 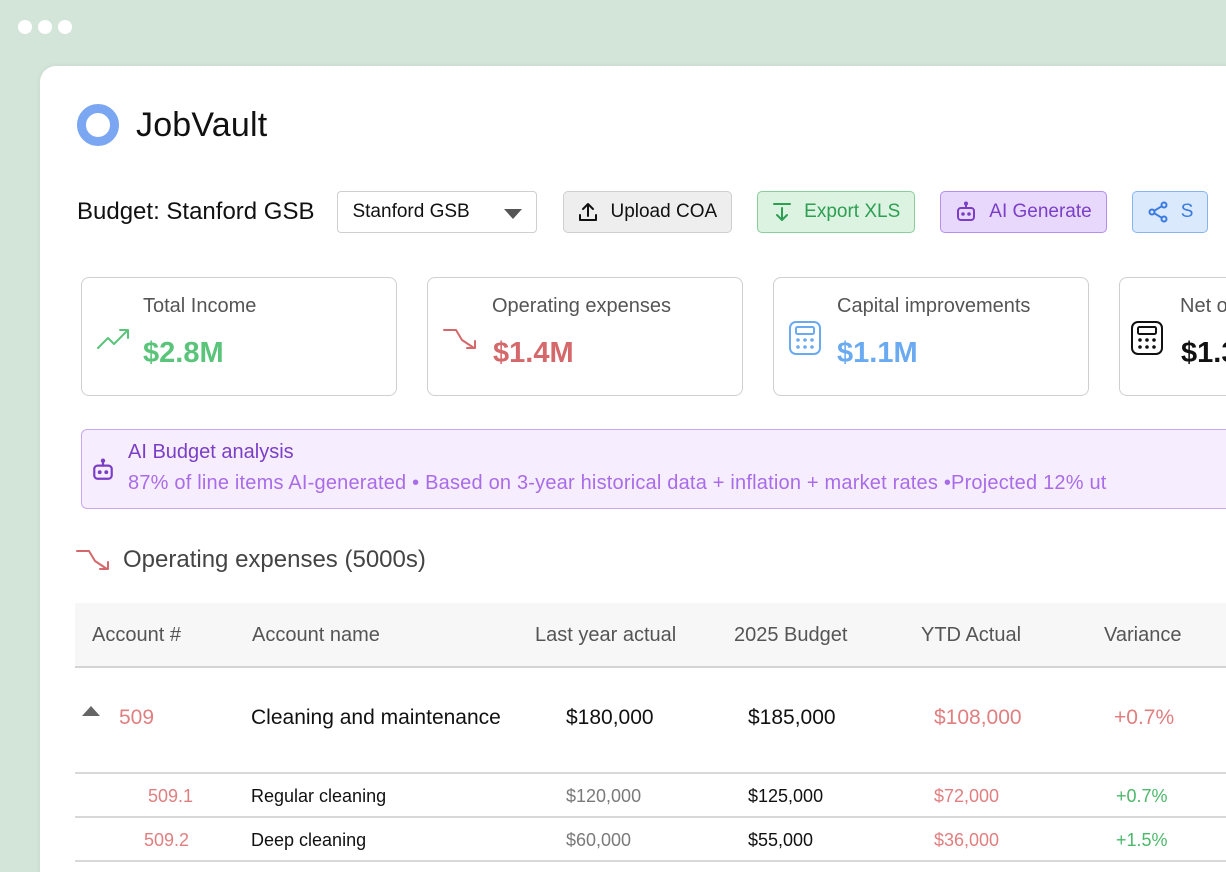 What do you see at coordinates (274, 559) in the screenshot?
I see `section-title: Operating expenses (5000s)` at bounding box center [274, 559].